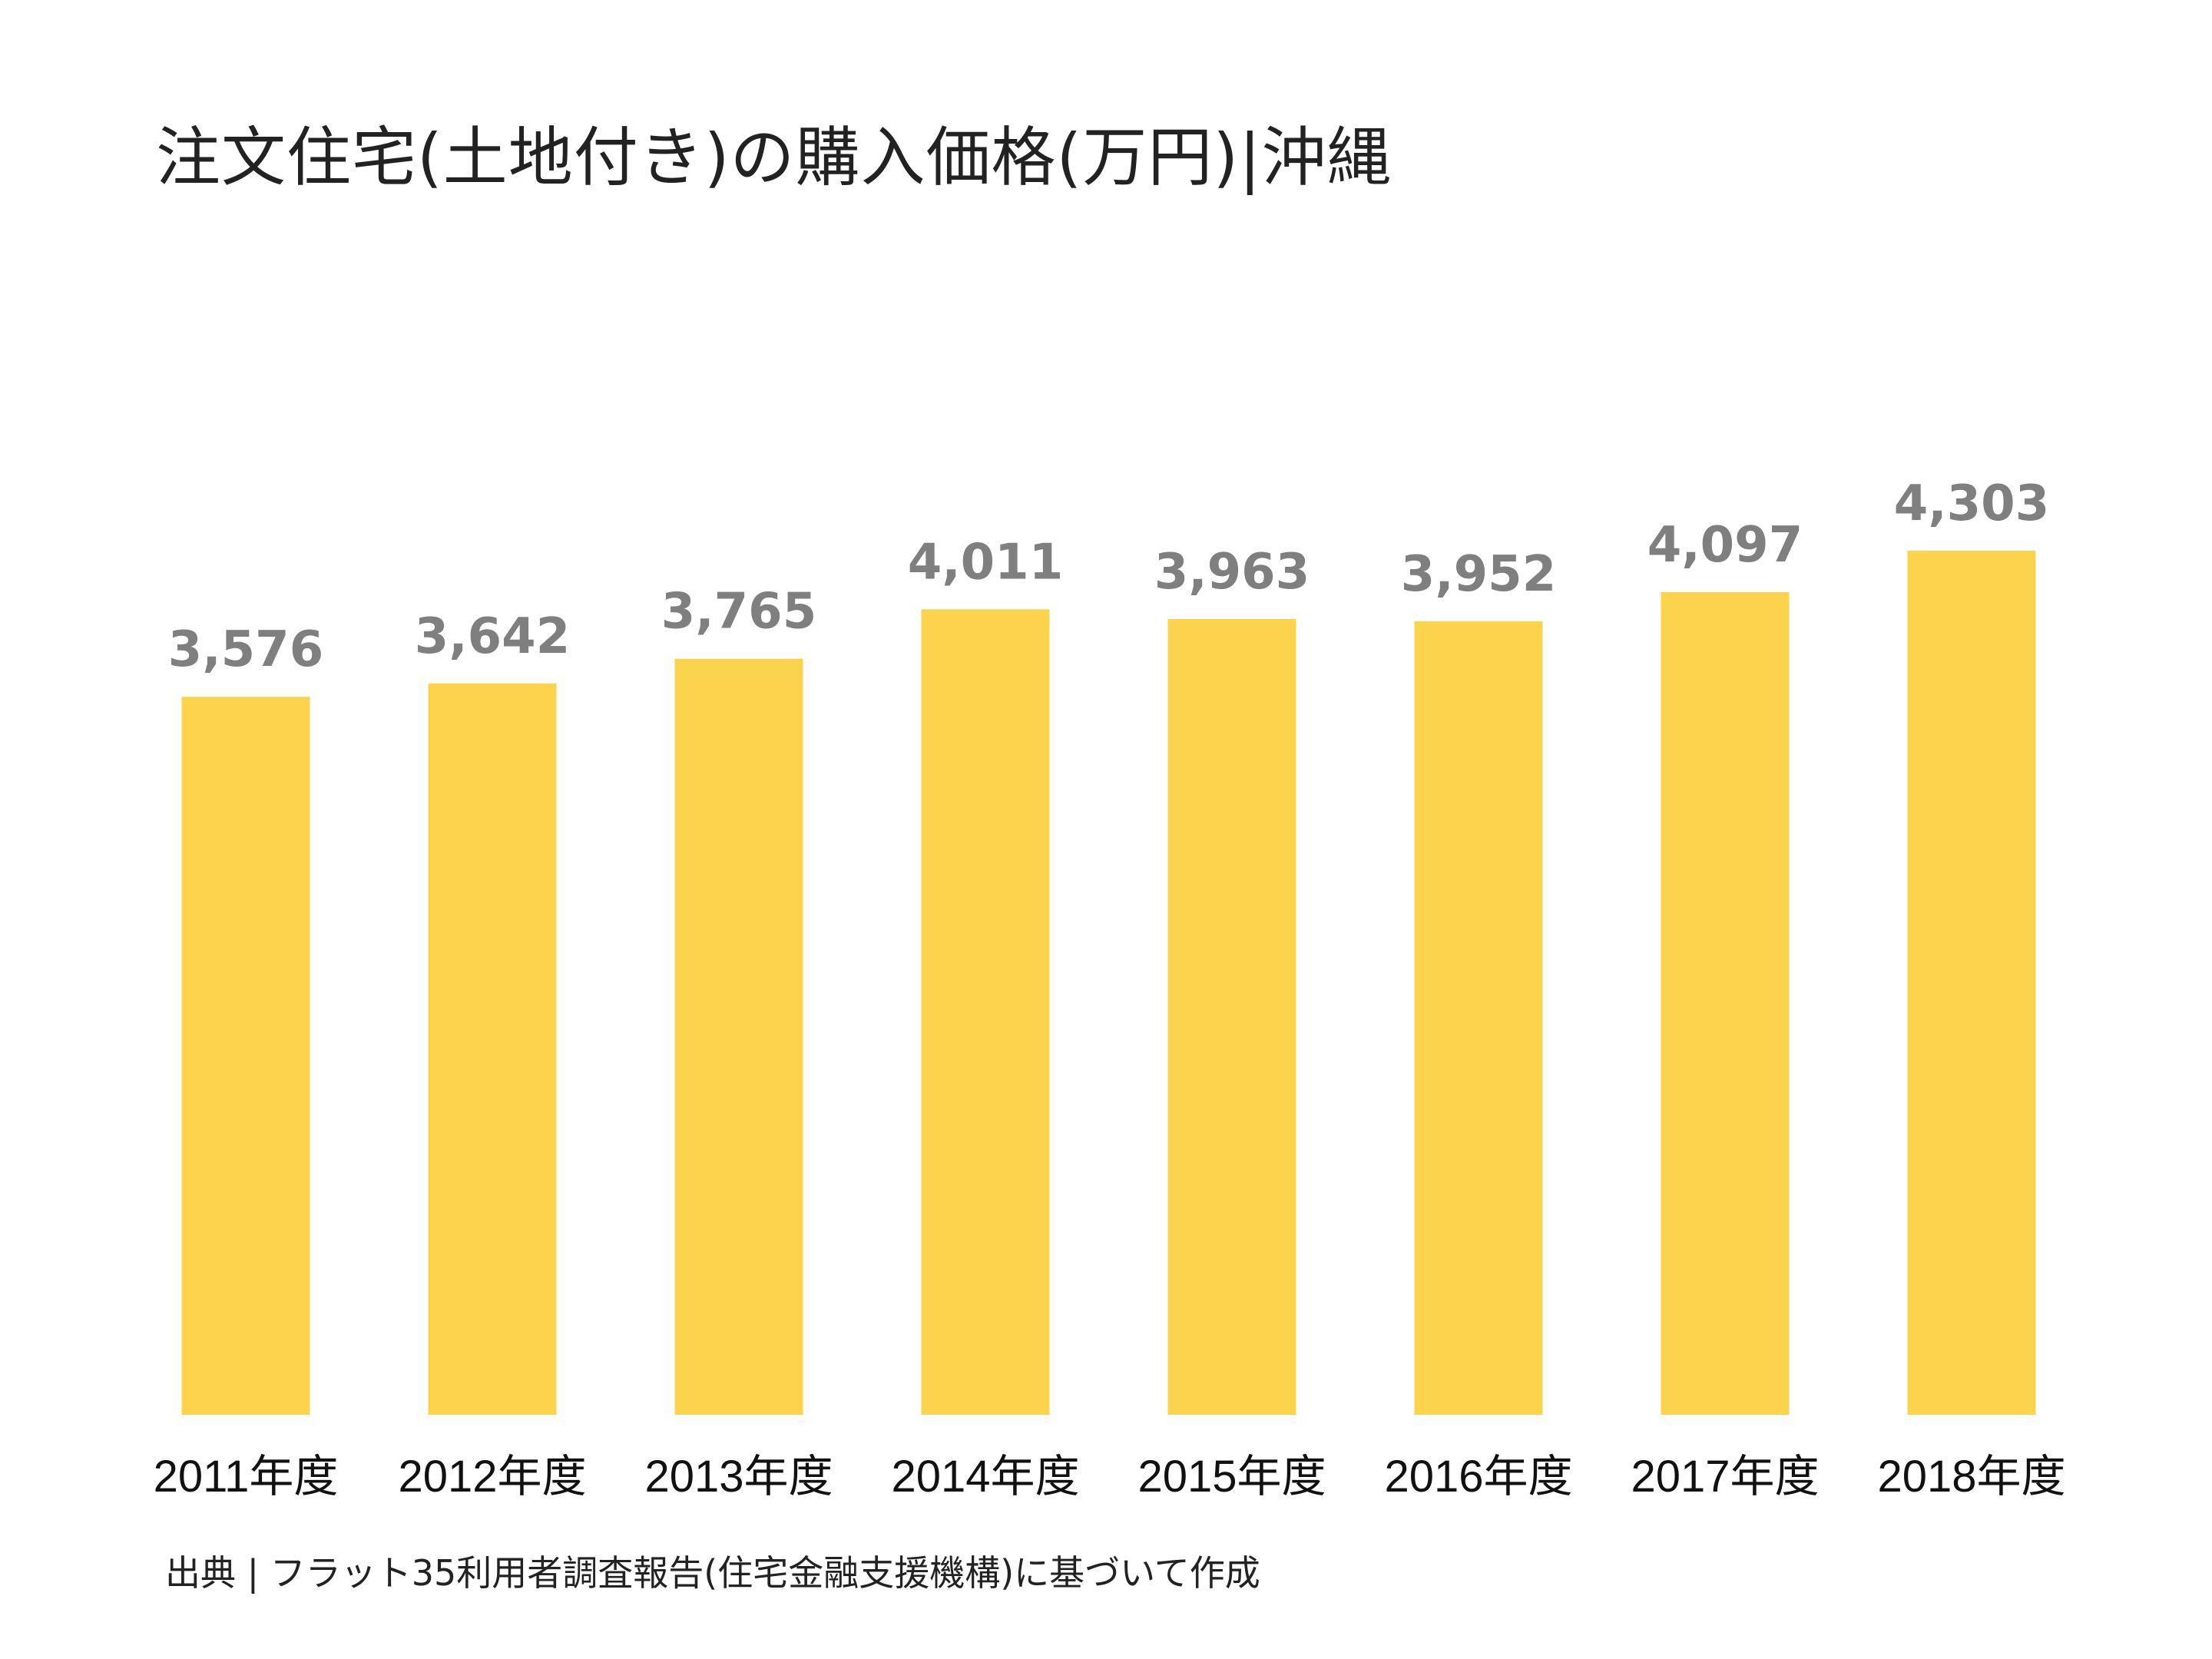 The image size is (2212, 1659). I want to click on bar-2012年度, so click(493, 1049).